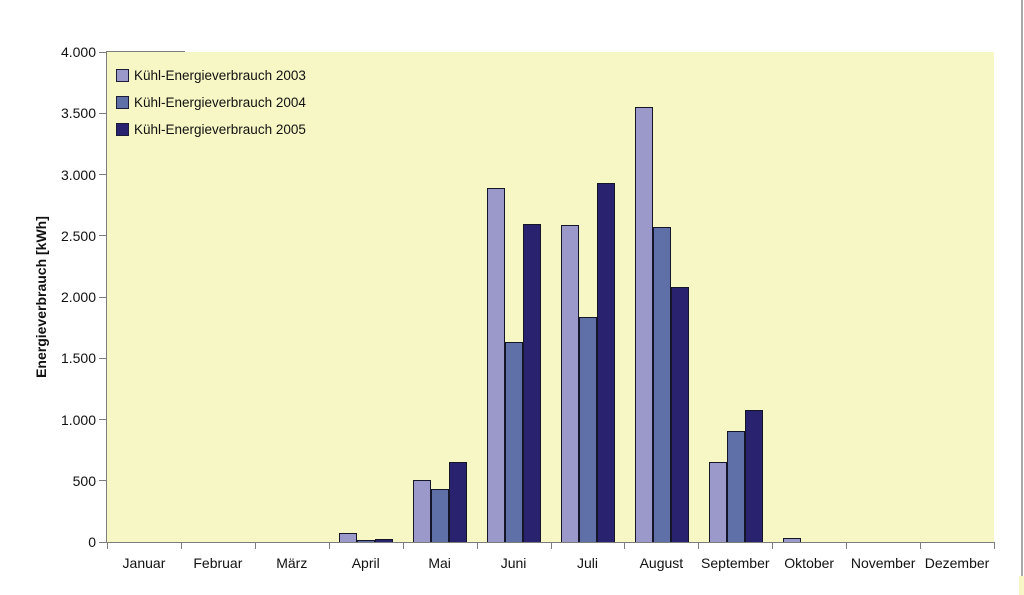 This screenshot has width=1024, height=595. Describe the element at coordinates (365, 563) in the screenshot. I see `x-label-april: April` at that location.